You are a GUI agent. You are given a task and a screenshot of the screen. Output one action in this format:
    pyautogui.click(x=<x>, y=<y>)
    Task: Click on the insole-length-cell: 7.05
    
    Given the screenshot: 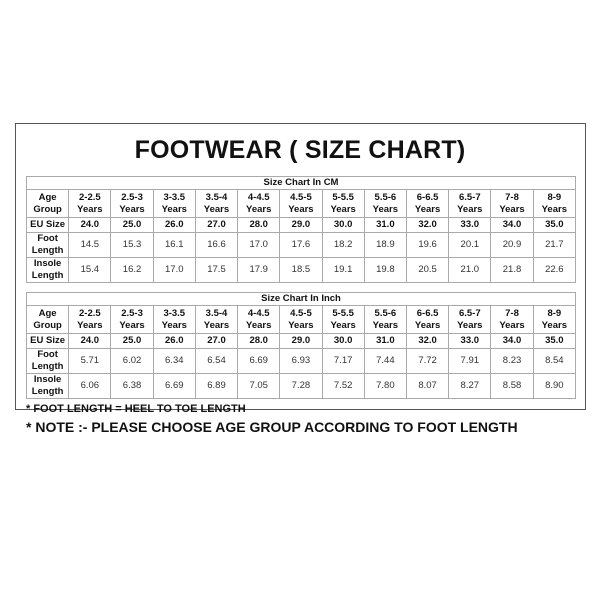 What is the action you would take?
    pyautogui.click(x=259, y=386)
    